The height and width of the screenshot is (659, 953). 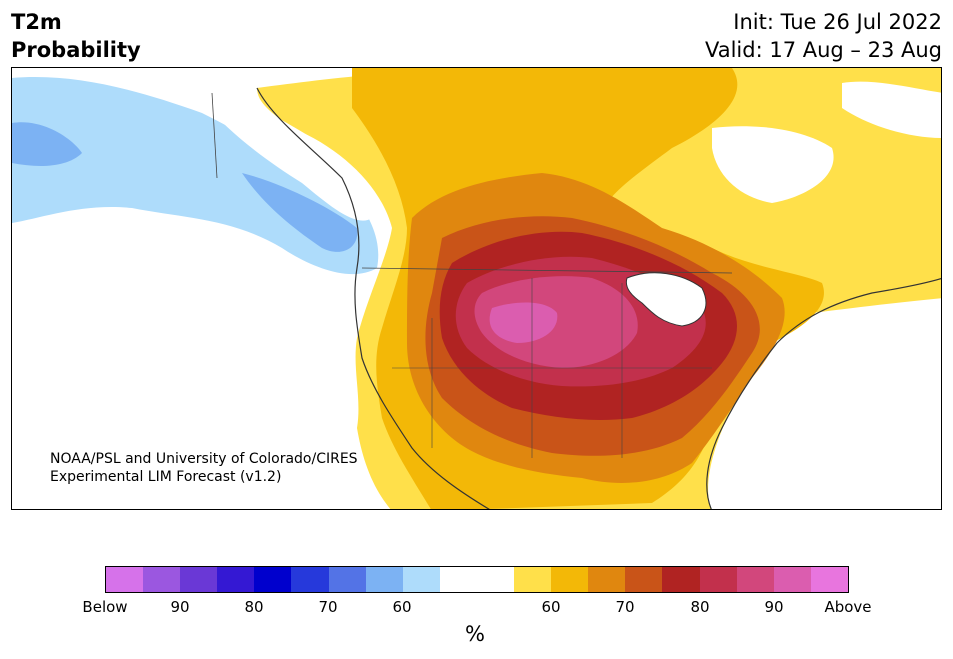 What do you see at coordinates (523, 322) in the screenshot?
I see `probability-above-95-region` at bounding box center [523, 322].